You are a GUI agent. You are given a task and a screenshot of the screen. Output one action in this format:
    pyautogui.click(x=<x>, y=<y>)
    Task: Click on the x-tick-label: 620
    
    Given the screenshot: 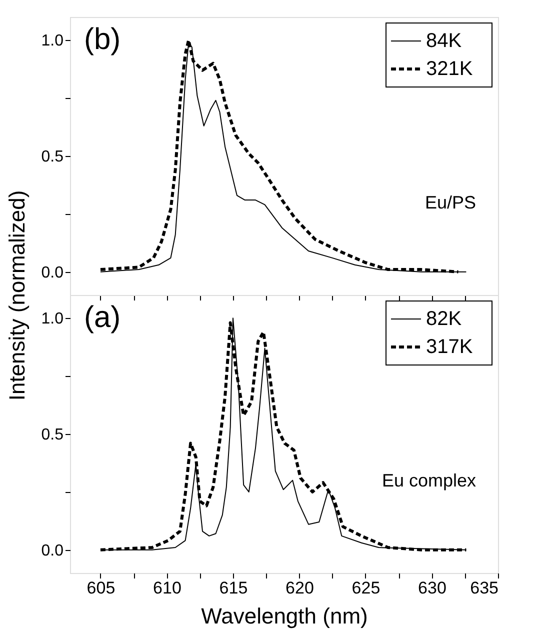 What is the action you would take?
    pyautogui.click(x=300, y=588)
    